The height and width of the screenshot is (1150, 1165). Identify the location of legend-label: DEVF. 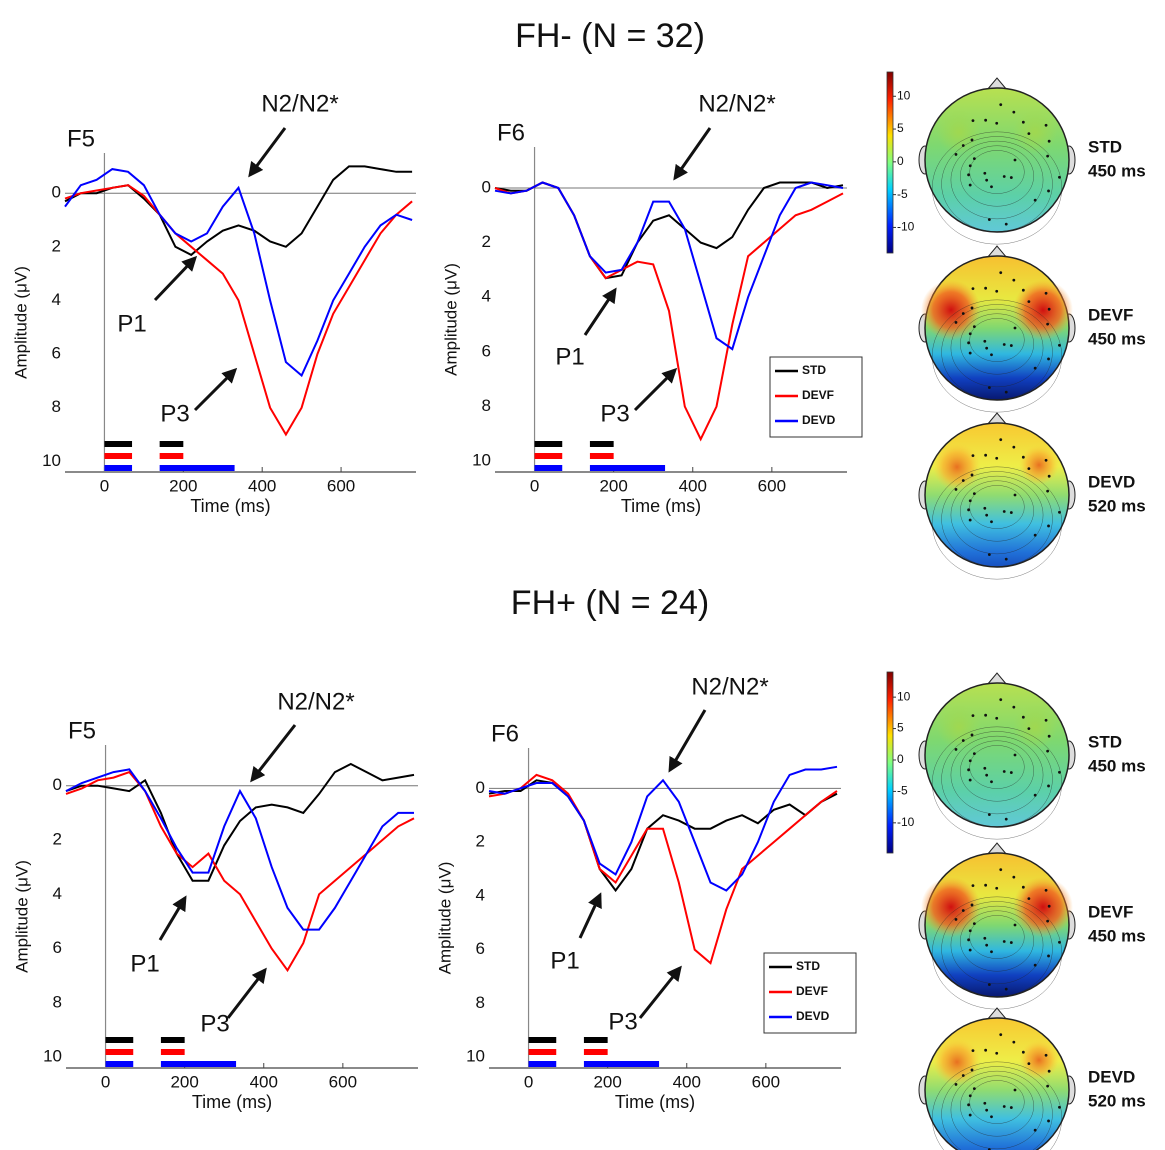
(812, 991).